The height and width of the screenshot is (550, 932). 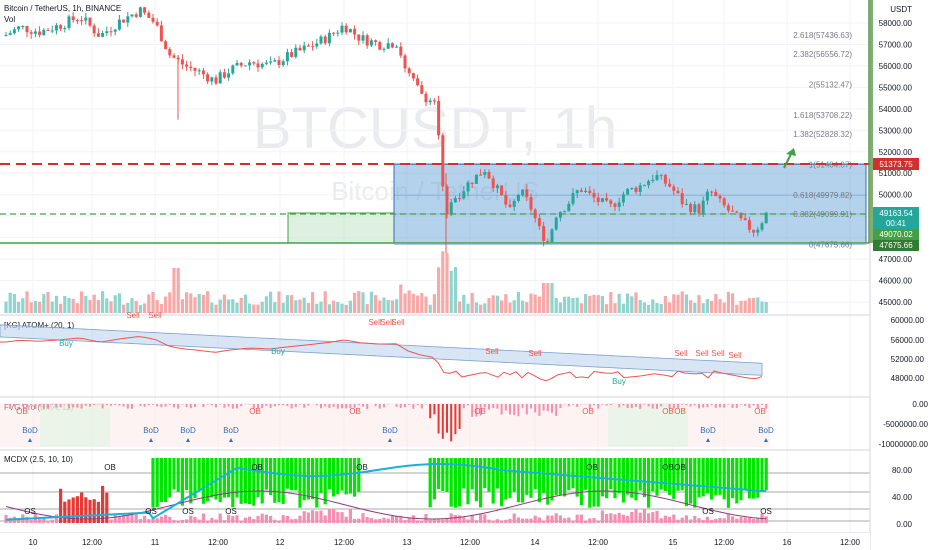 What do you see at coordinates (62, 8) in the screenshot?
I see `symbol-title: Bitcoin / TetherUS, 1h, BINANCE` at bounding box center [62, 8].